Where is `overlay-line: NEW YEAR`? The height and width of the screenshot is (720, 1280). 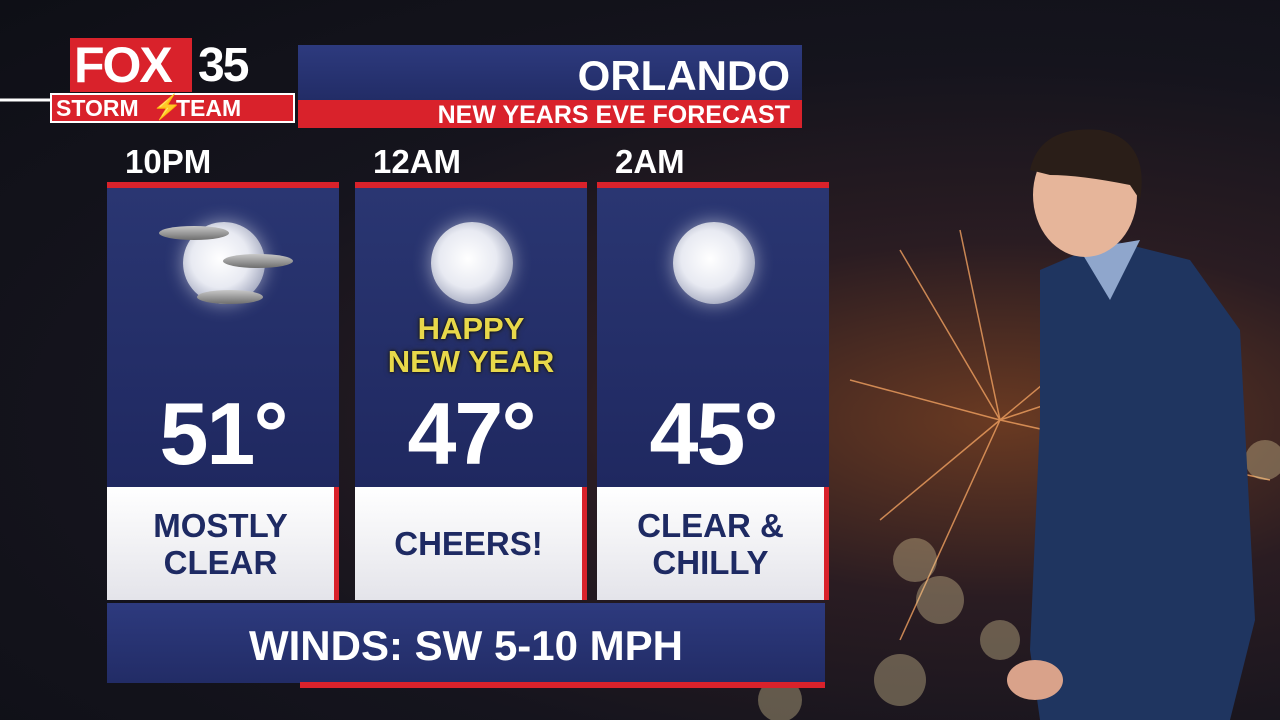 overlay-line: NEW YEAR is located at coordinates (471, 361).